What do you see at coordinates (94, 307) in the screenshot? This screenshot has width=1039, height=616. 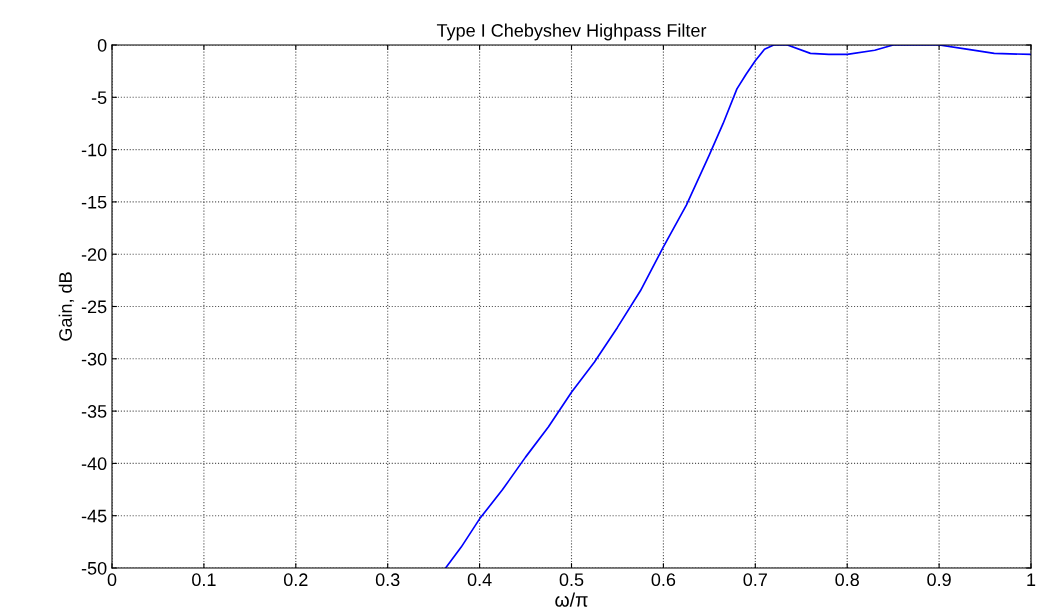 I see `y-tick-label: -25` at bounding box center [94, 307].